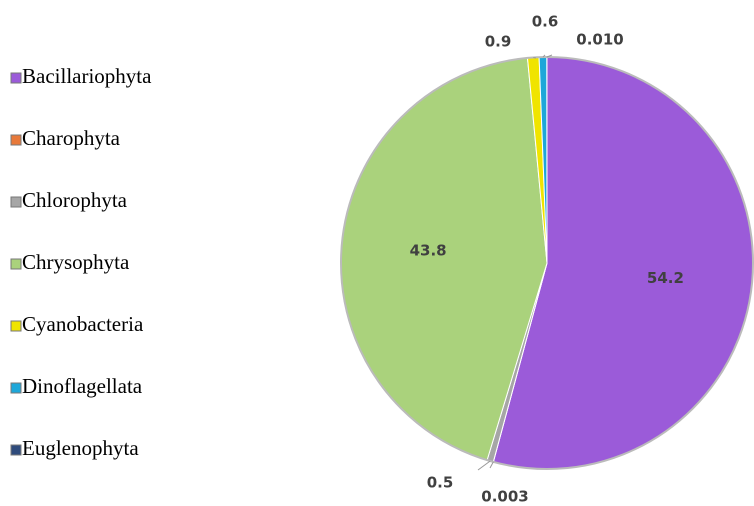 This screenshot has width=754, height=506. Describe the element at coordinates (428, 251) in the screenshot. I see `data-label: 43.8` at that location.